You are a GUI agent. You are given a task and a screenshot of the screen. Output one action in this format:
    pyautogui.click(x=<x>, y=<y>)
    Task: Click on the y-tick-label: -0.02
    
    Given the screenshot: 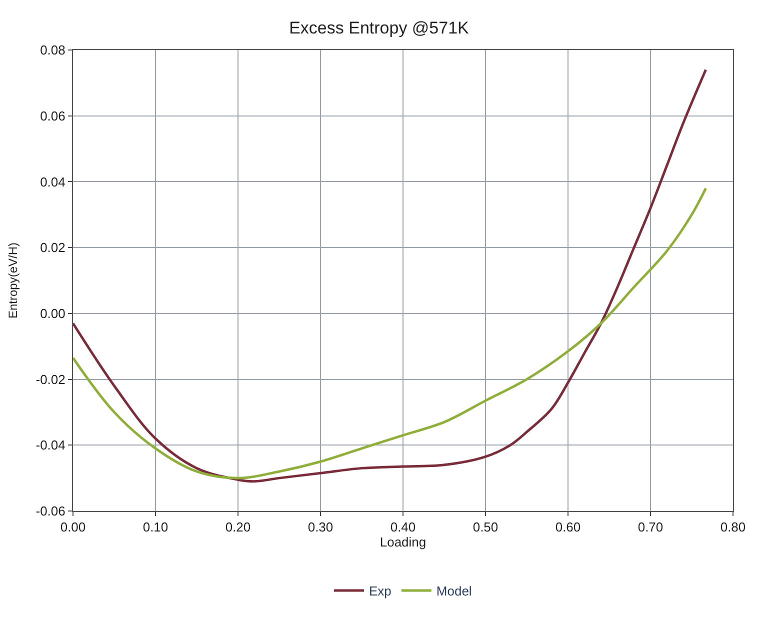 What is the action you would take?
    pyautogui.click(x=51, y=379)
    